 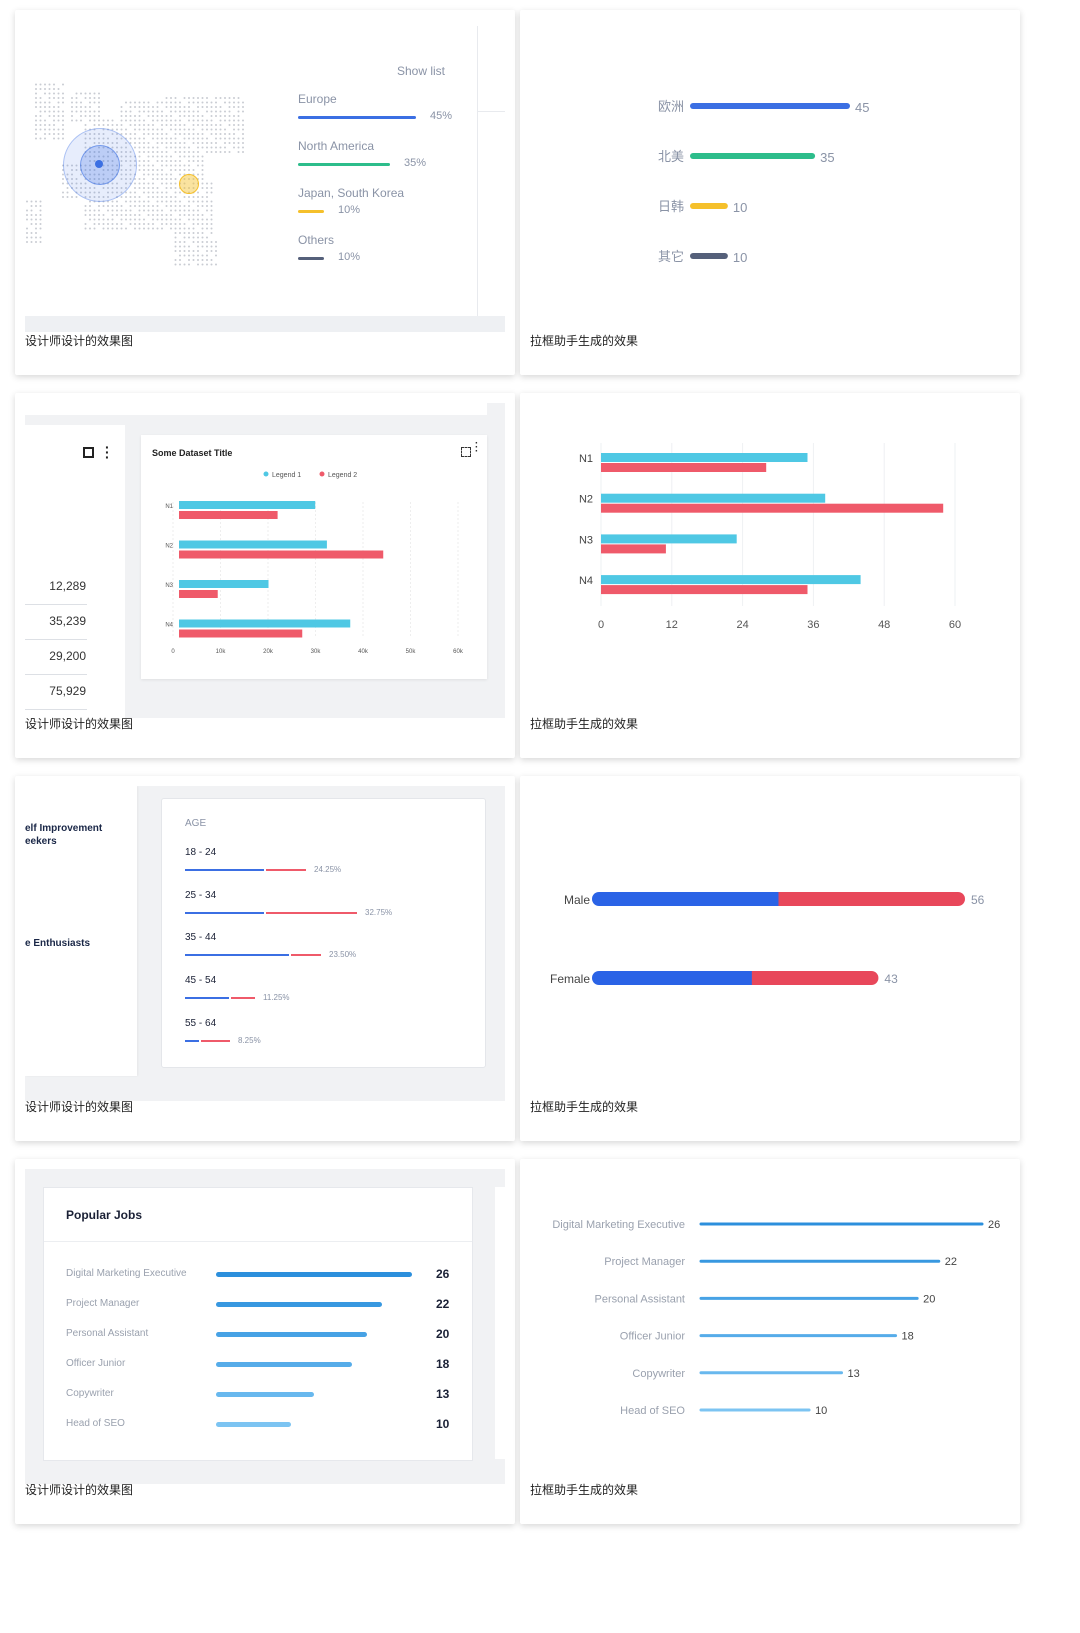 What do you see at coordinates (740, 207) in the screenshot?
I see `value-label: 10` at bounding box center [740, 207].